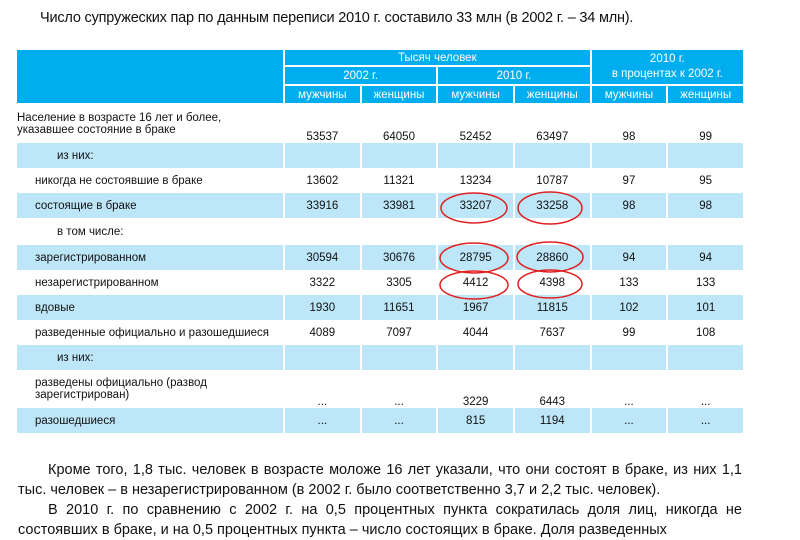 The height and width of the screenshot is (540, 800). I want to click on header-pct: 2010 г. в процентах к 2002 г., so click(667, 67).